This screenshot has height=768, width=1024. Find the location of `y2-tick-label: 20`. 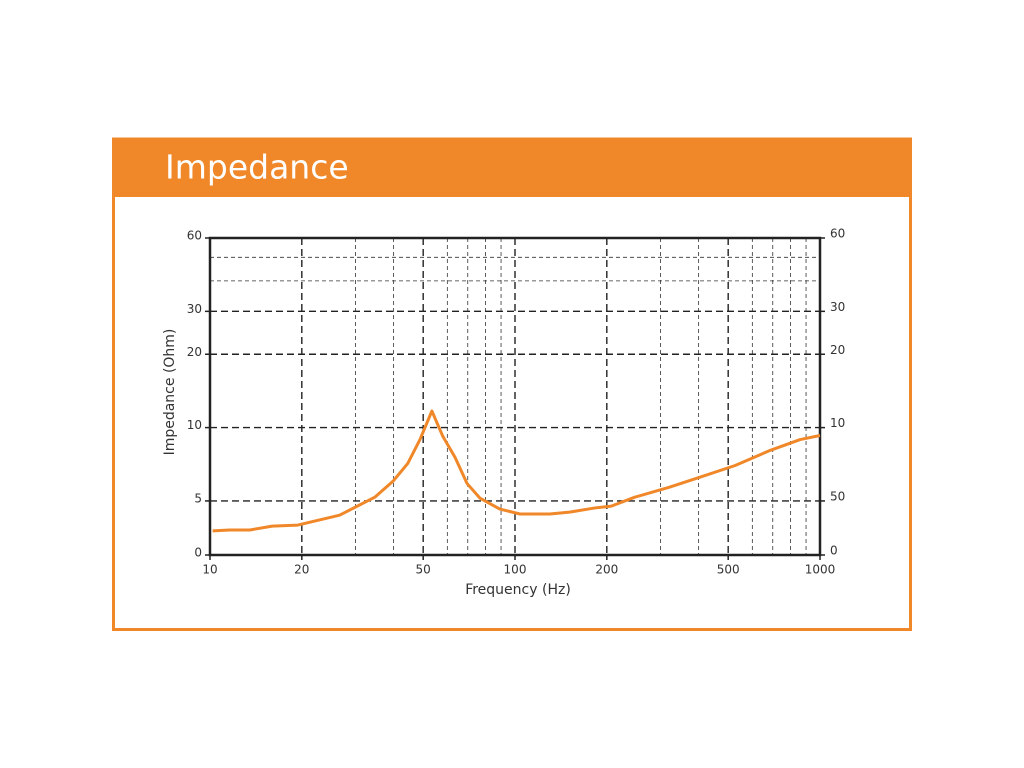

y2-tick-label: 20 is located at coordinates (837, 350).